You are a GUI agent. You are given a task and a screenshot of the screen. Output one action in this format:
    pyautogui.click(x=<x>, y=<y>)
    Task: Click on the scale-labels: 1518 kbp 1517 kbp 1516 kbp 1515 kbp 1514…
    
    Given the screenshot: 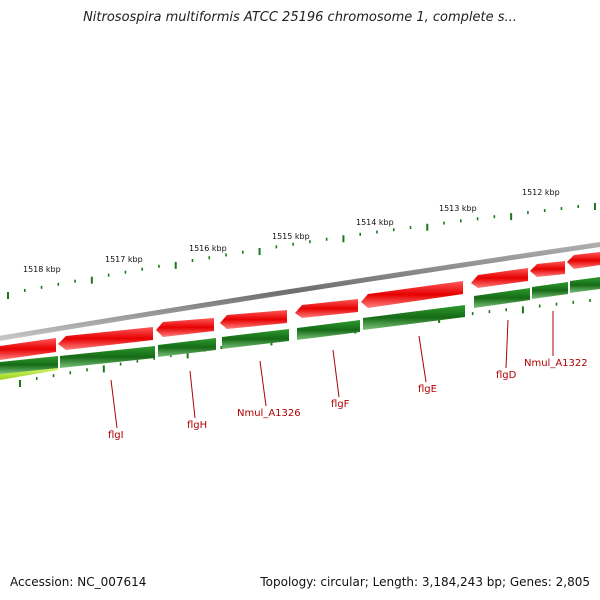 What is the action you would take?
    pyautogui.click(x=291, y=231)
    